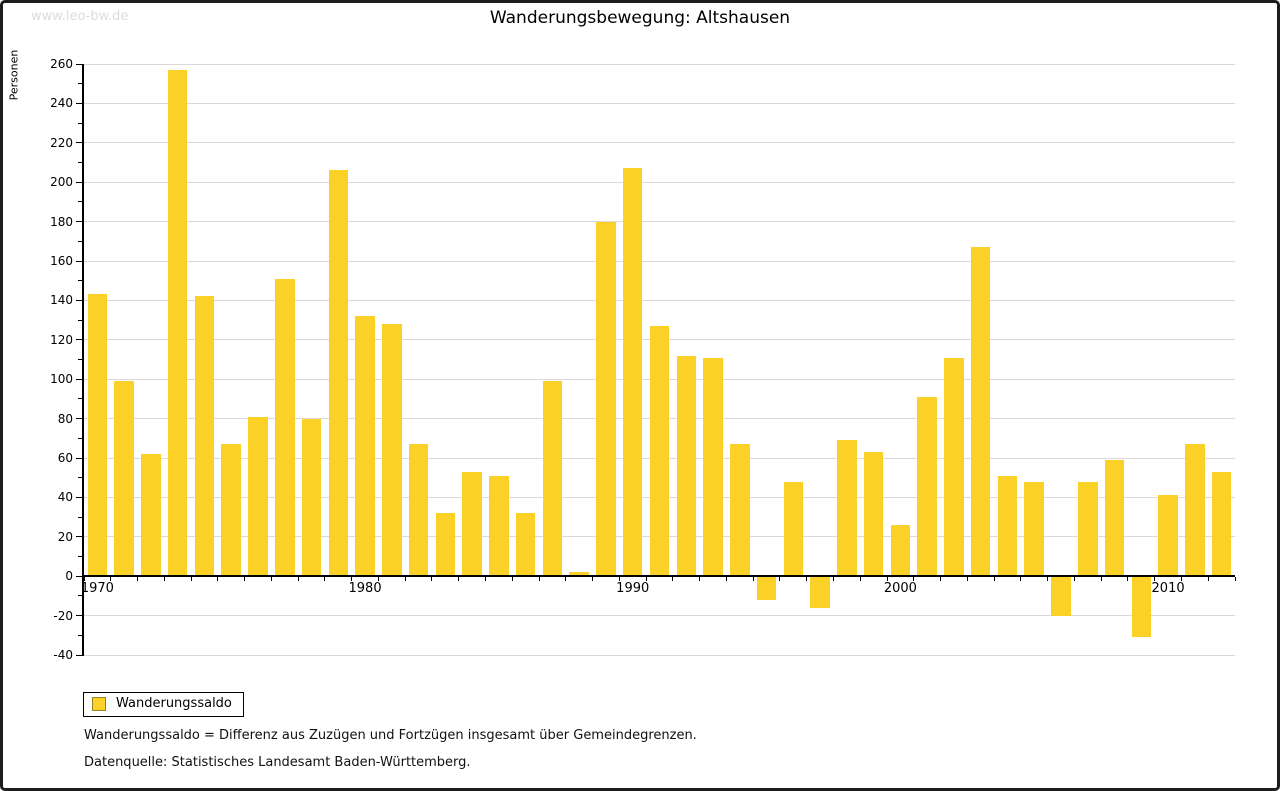 The image size is (1280, 791). Describe the element at coordinates (61, 379) in the screenshot. I see `y-tick-label-100: 100` at that location.